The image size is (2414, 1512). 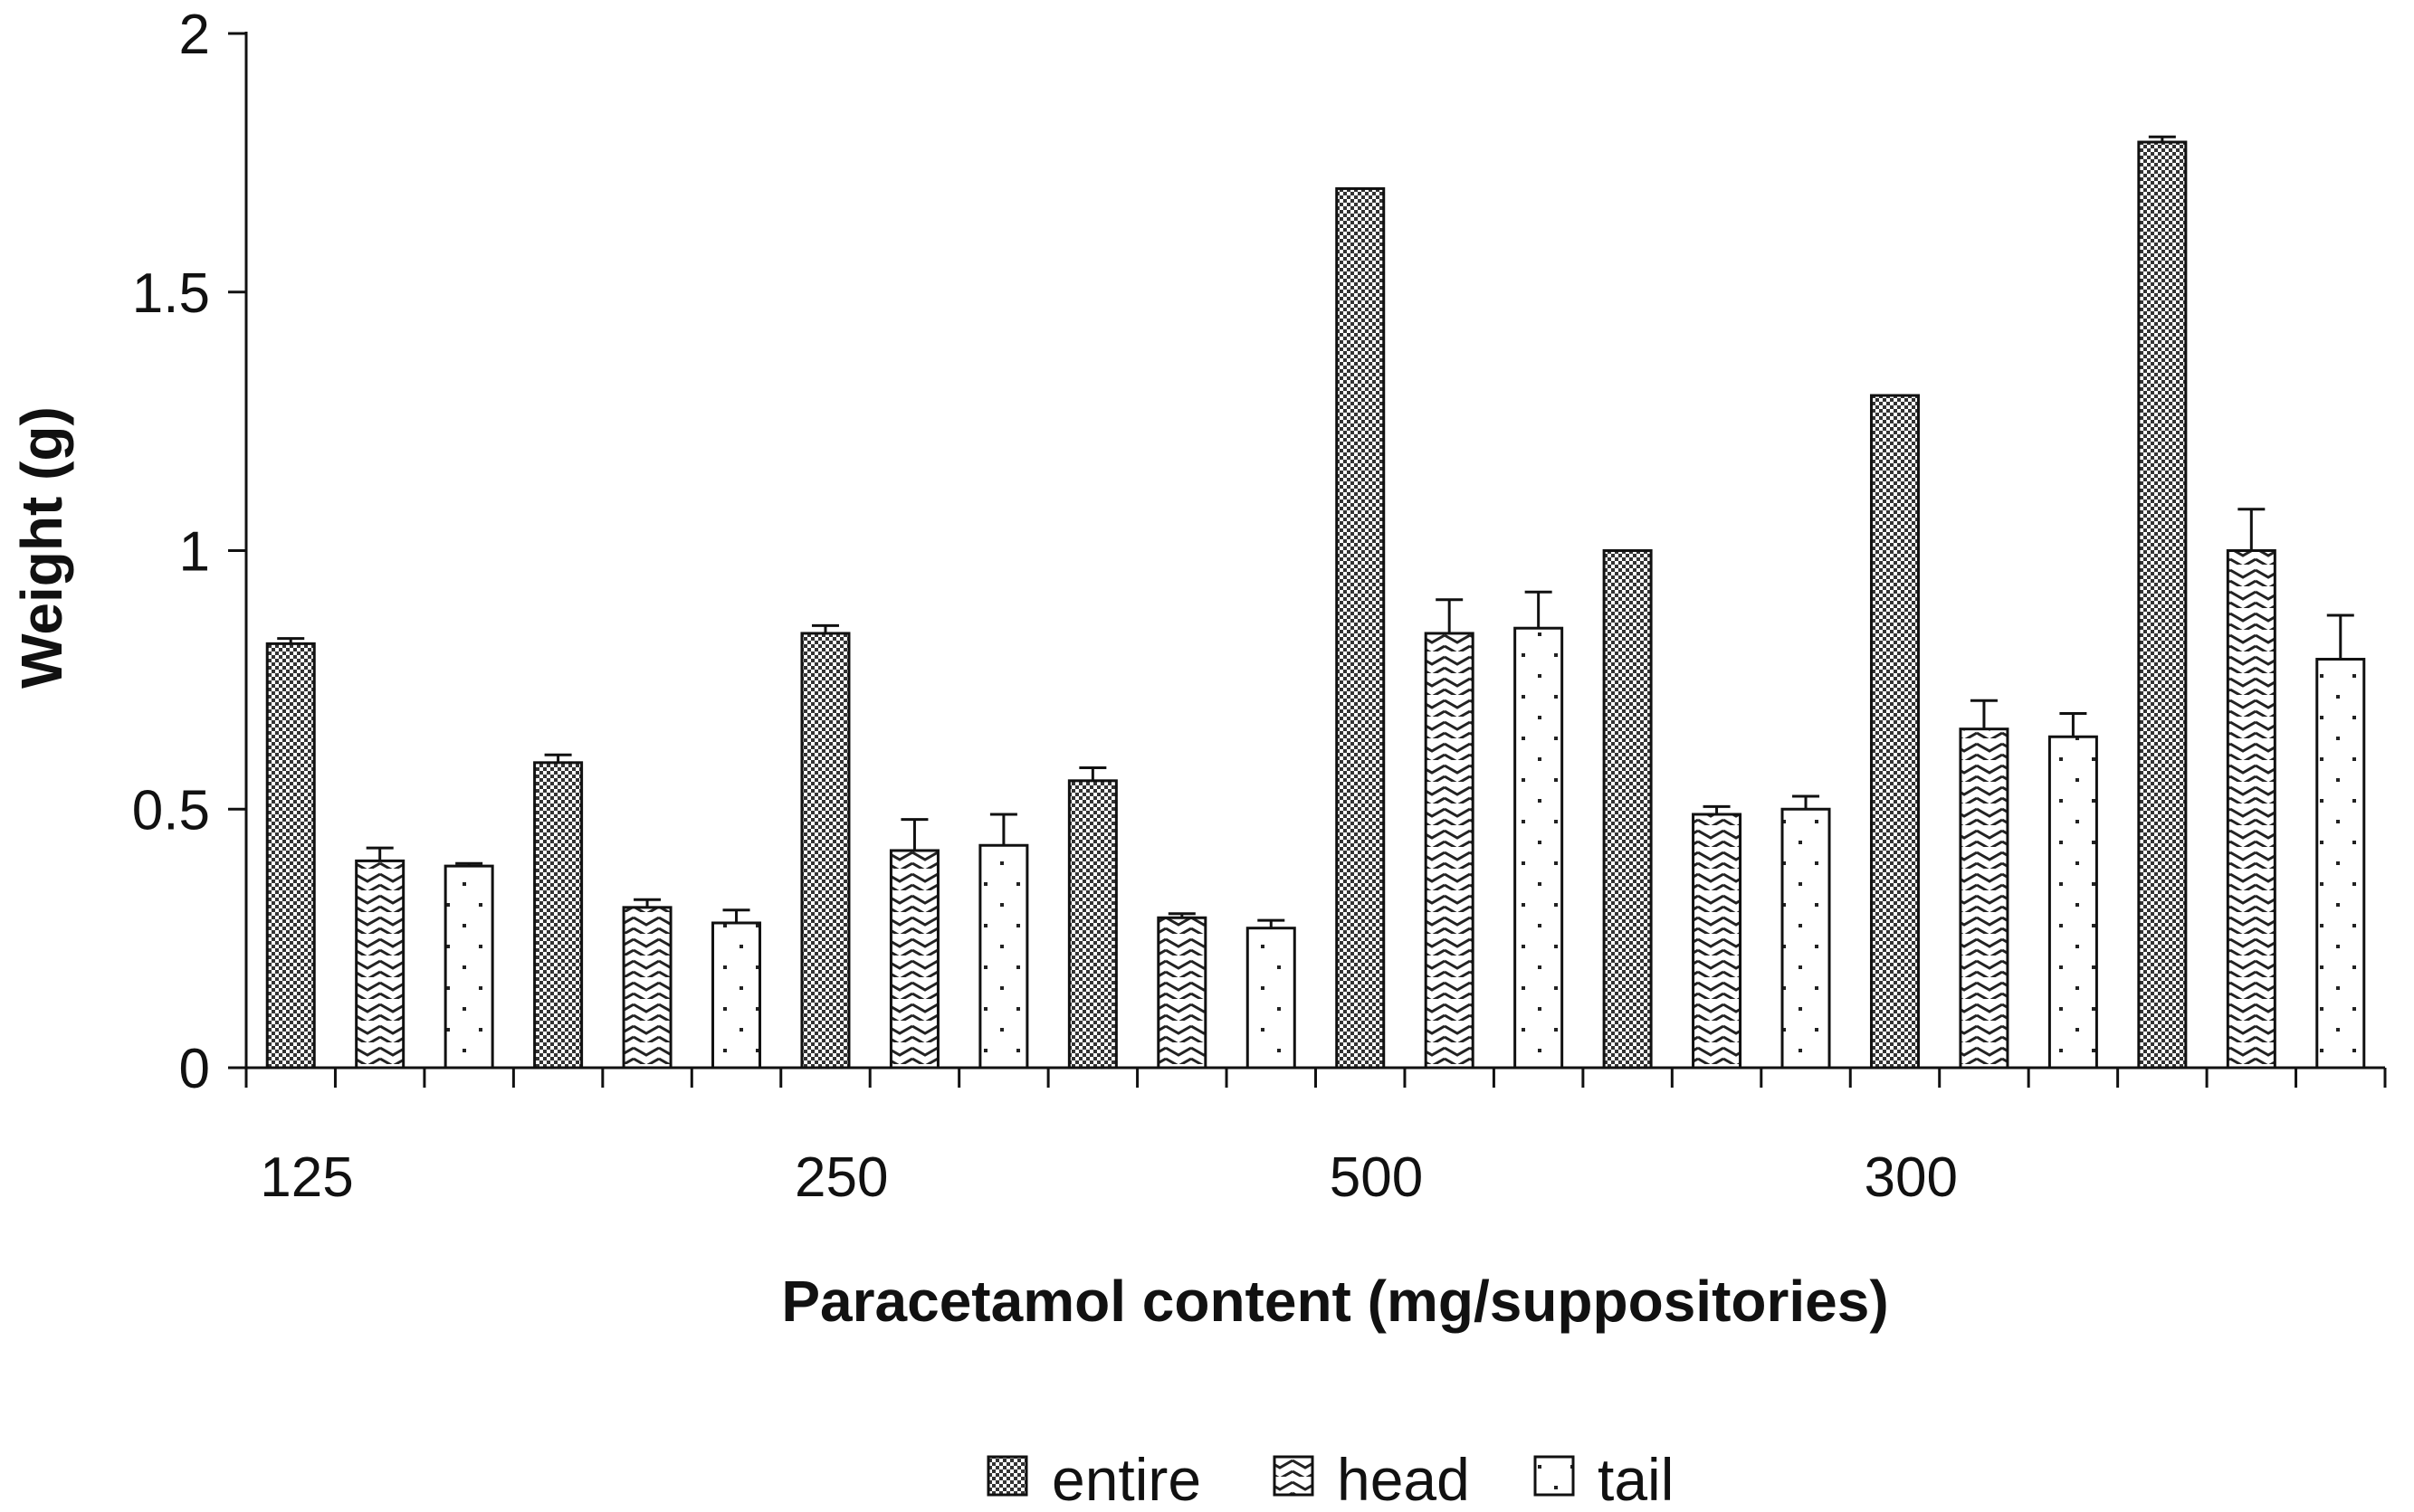 I want to click on legend-swatch-entire, so click(x=1008, y=1476).